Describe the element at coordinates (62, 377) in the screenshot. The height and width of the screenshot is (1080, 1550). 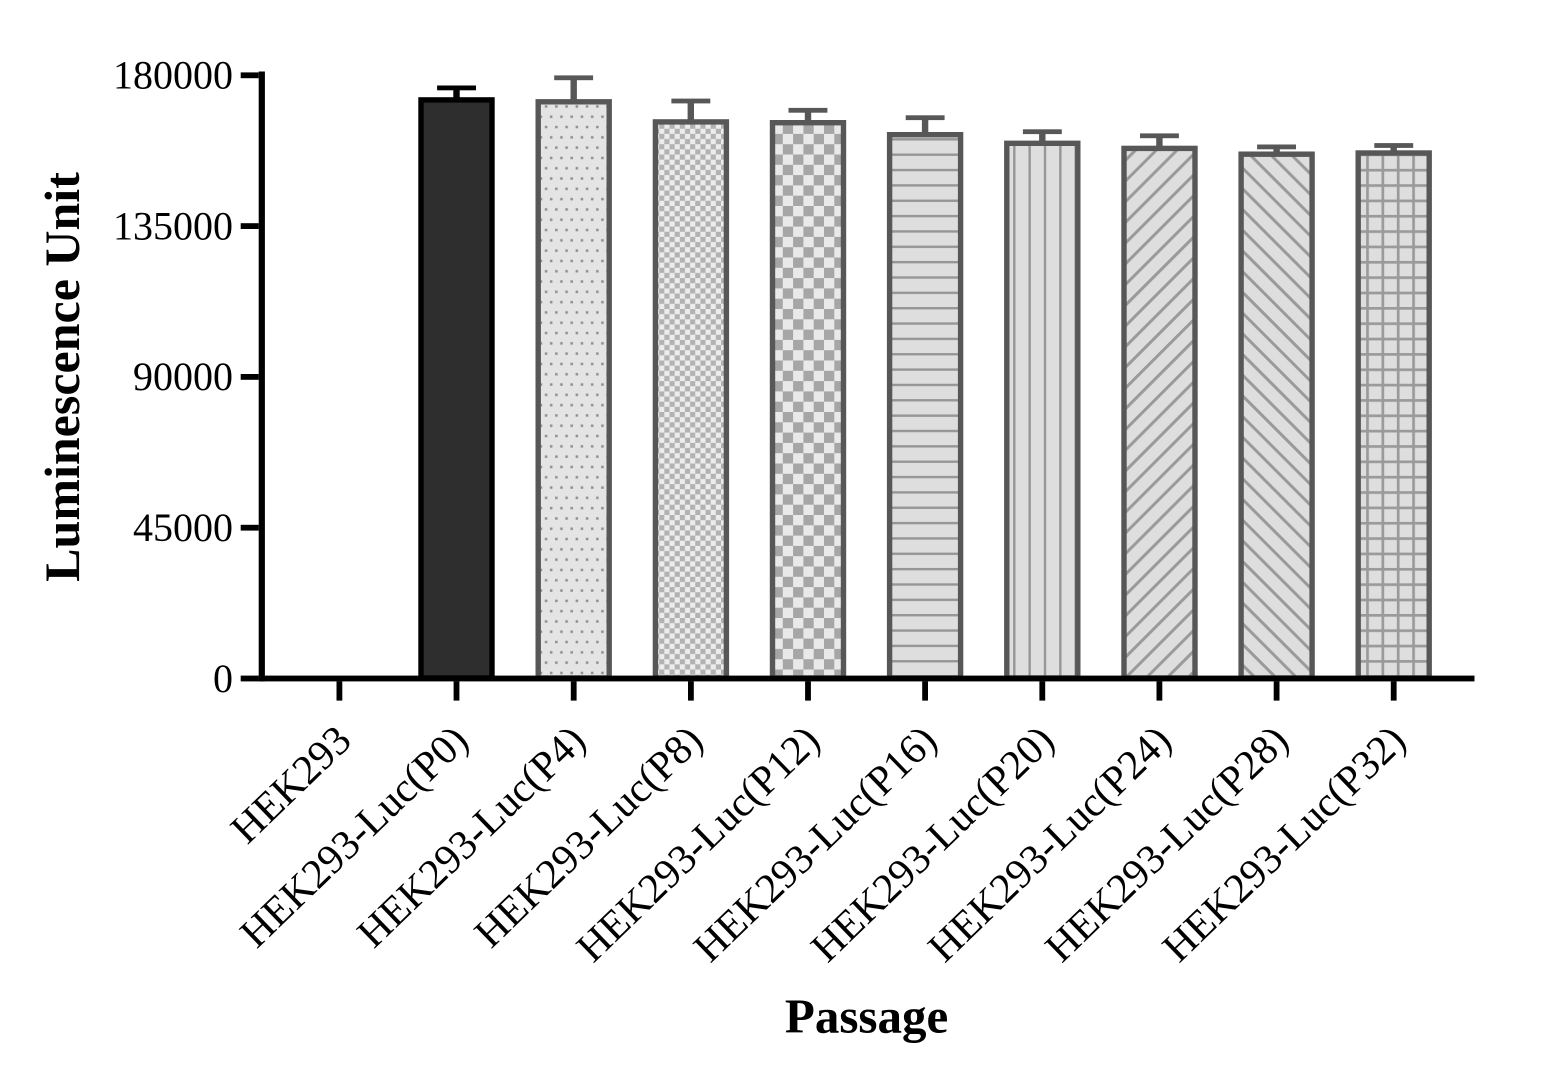
I see `svg-text: Luminescence Unit` at that location.